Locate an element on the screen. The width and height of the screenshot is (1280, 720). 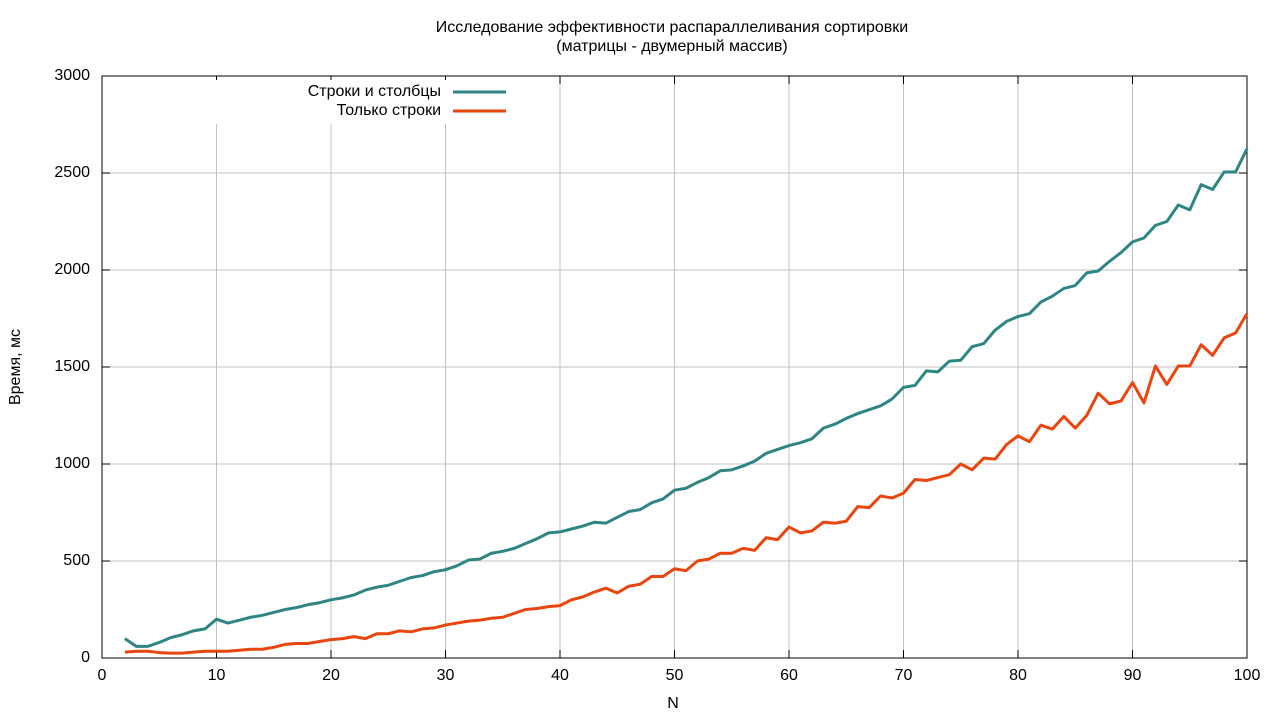
y-tick-label: 1000 is located at coordinates (72, 463).